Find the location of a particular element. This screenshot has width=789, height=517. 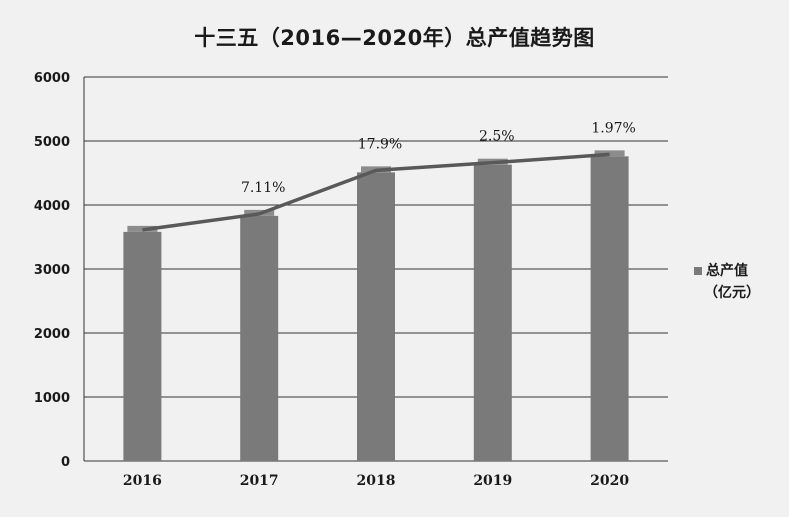

y-tick-label: 4000 is located at coordinates (52, 206).